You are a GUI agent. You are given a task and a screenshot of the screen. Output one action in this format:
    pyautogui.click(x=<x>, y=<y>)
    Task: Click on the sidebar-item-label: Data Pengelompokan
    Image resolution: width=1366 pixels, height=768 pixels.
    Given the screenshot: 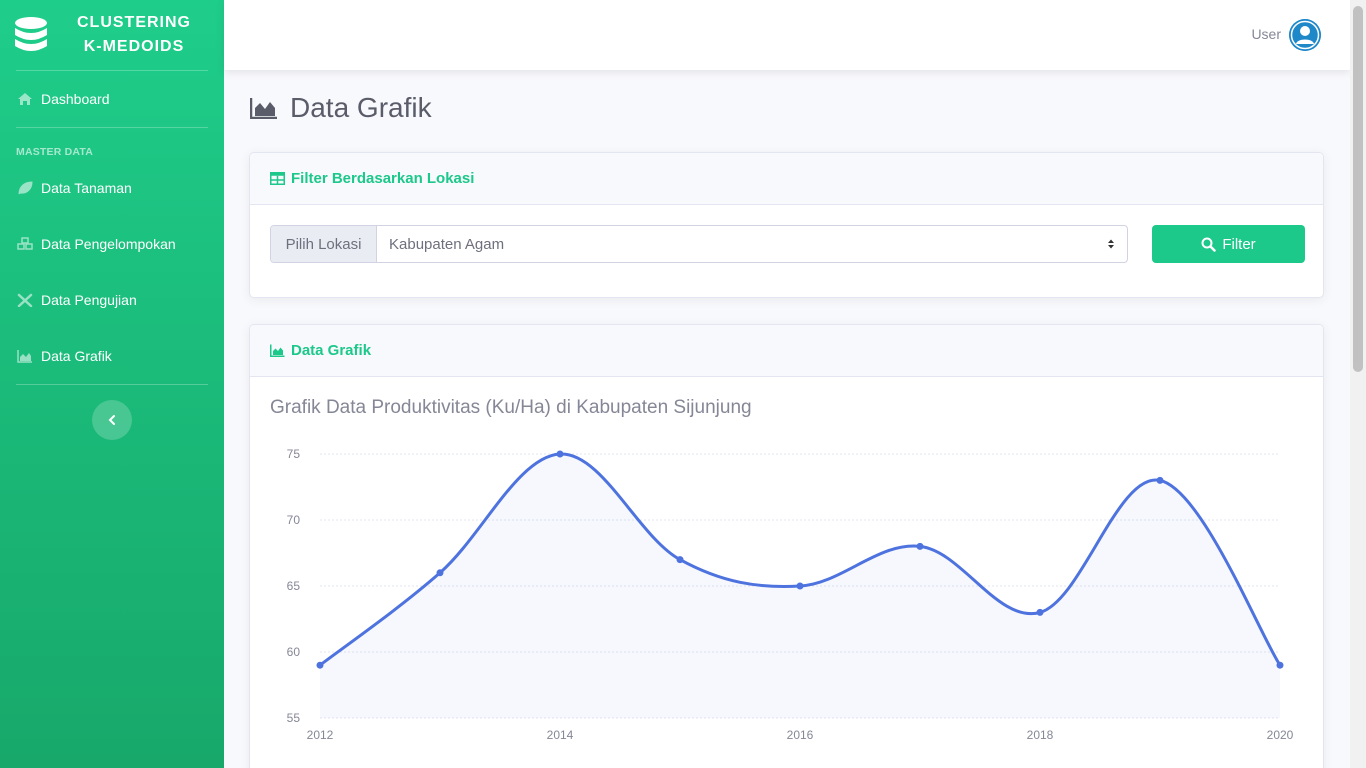 What is the action you would take?
    pyautogui.click(x=108, y=244)
    